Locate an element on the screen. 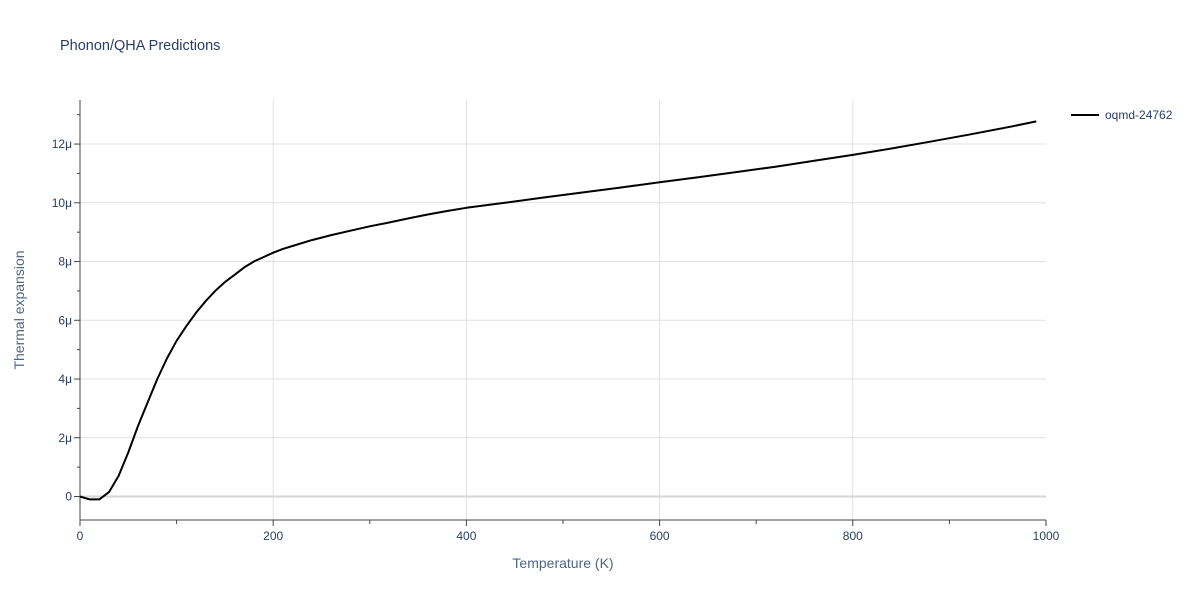 Image resolution: width=1200 pixels, height=600 pixels. x-tick-label: 400 is located at coordinates (466, 536).